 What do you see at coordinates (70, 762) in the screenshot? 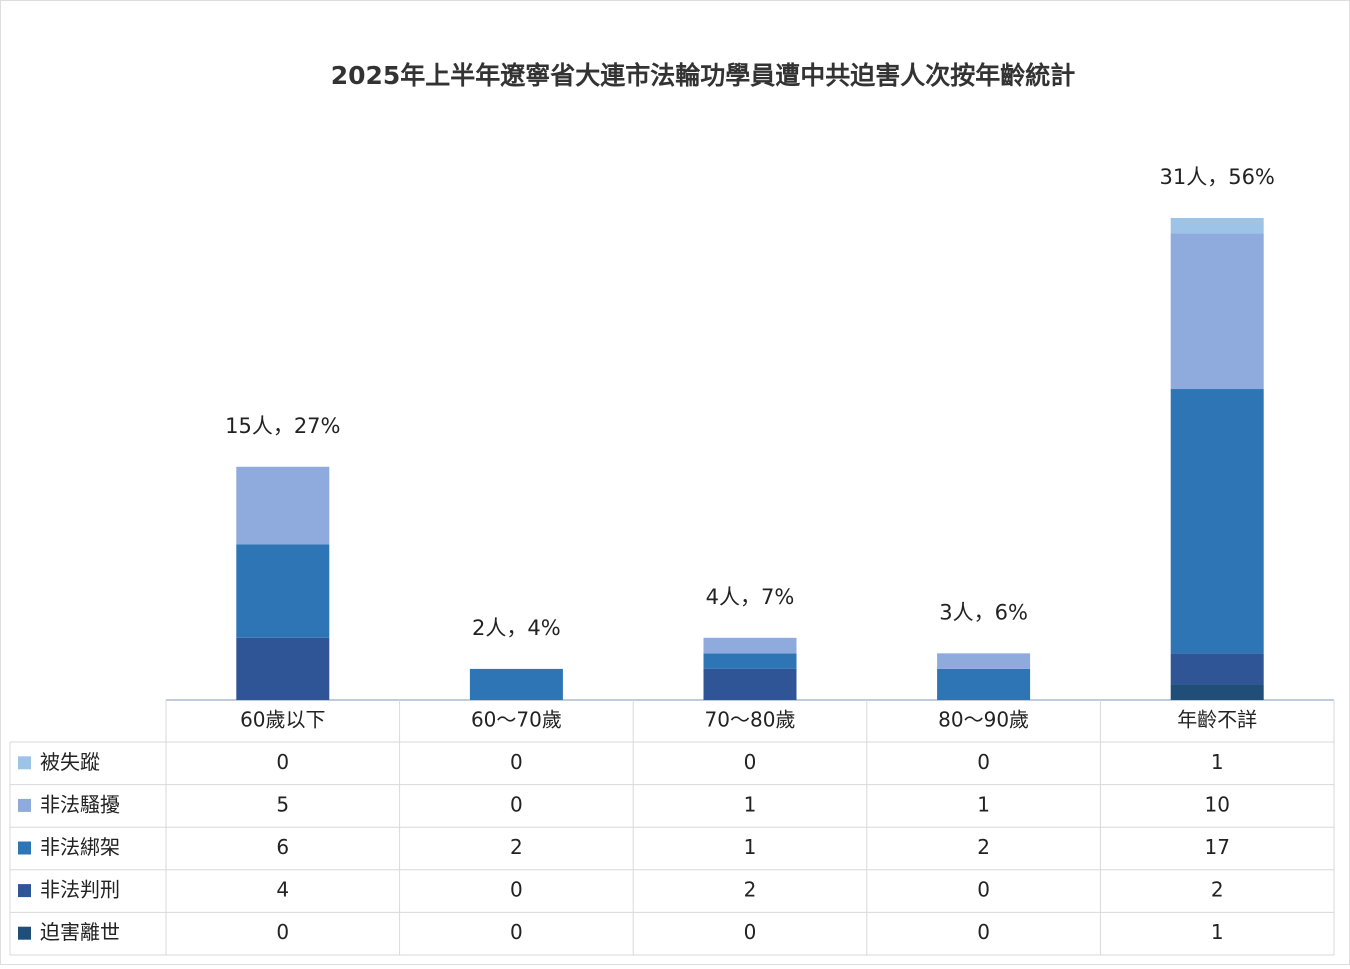
I see `legend-label: 被失蹤` at bounding box center [70, 762].